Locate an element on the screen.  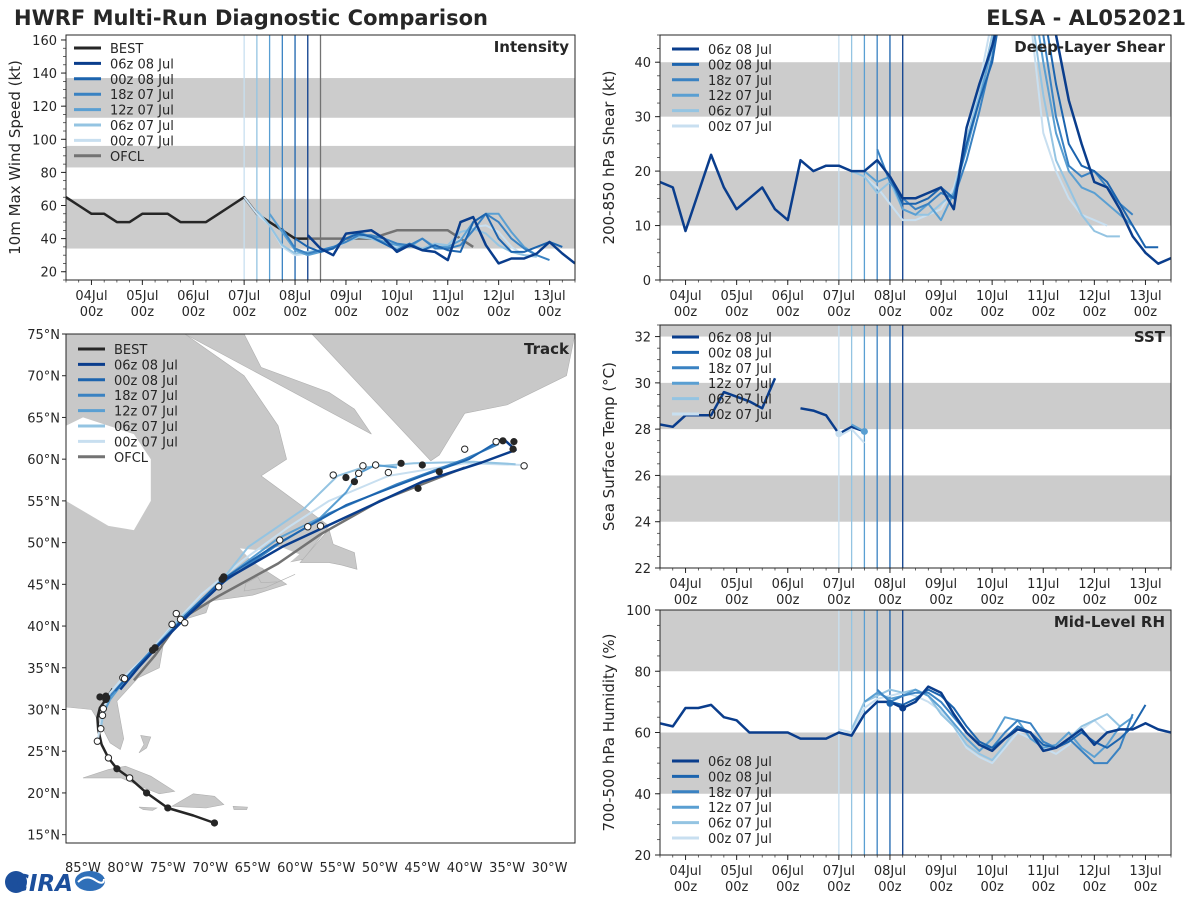
shear-legend-label: 06z 08 Jul is located at coordinates (740, 50).